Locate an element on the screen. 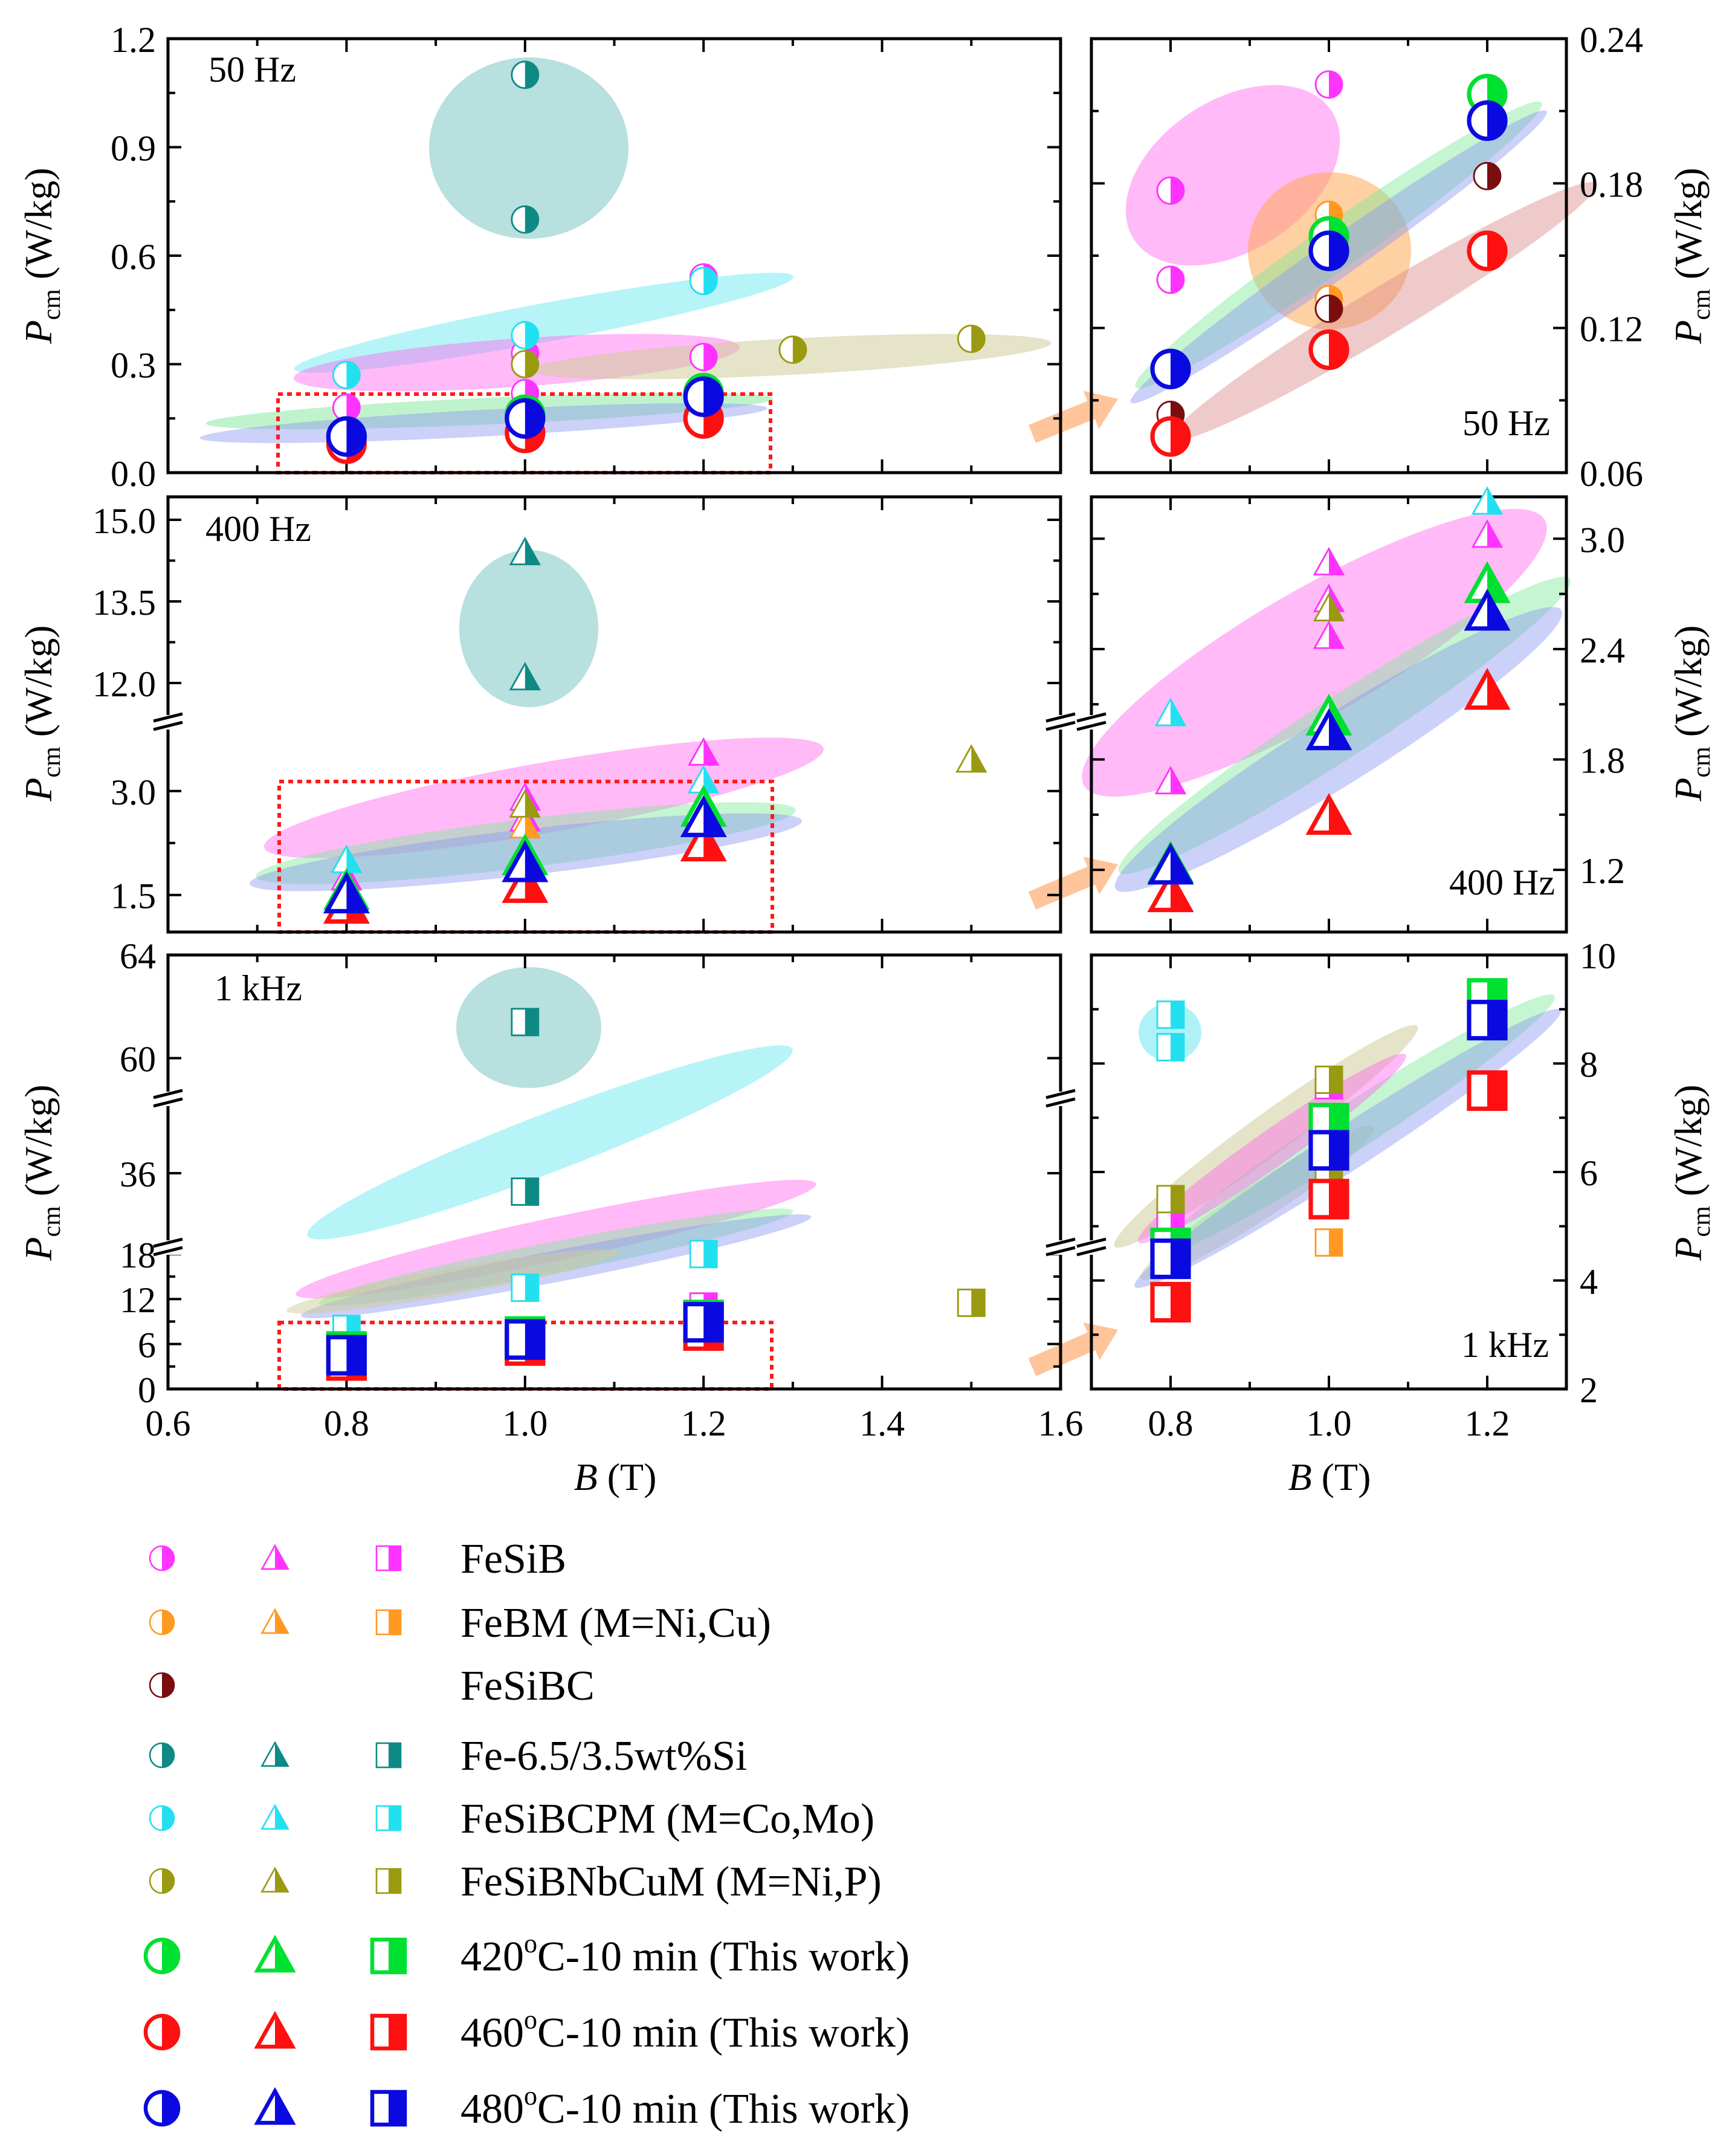  x-tick-label: 1.4 is located at coordinates (882, 1423).